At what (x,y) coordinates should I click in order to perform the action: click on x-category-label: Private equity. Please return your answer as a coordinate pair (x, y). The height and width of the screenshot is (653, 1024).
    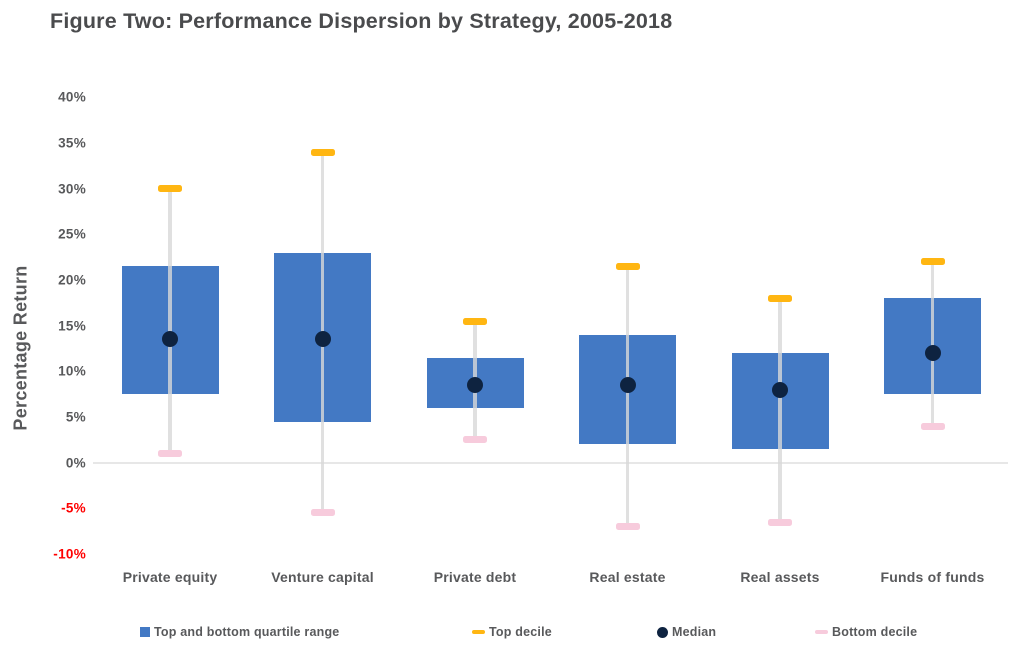
    Looking at the image, I should click on (170, 577).